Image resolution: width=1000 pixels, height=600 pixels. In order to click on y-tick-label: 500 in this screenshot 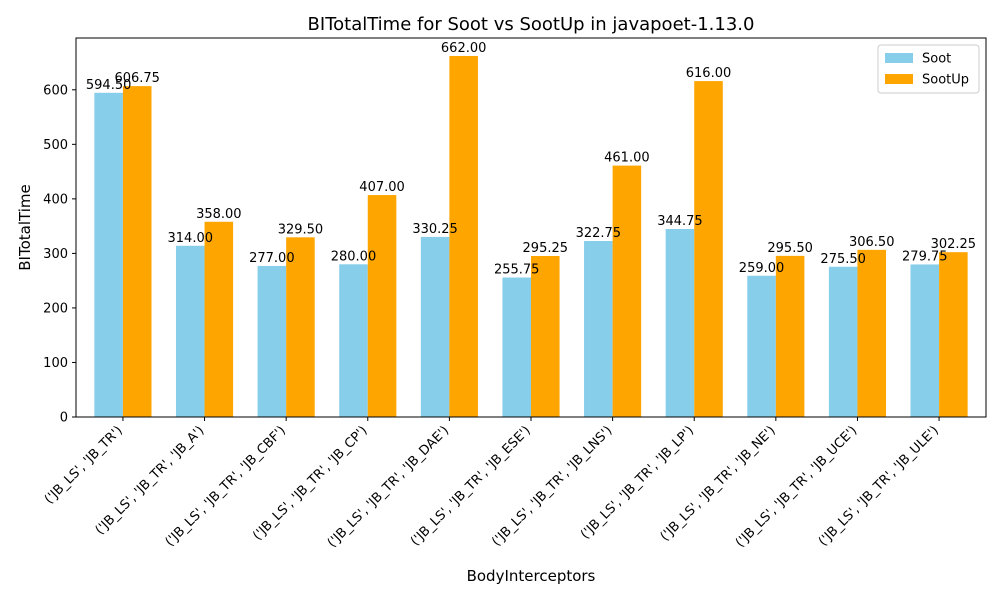, I will do `click(55, 145)`.